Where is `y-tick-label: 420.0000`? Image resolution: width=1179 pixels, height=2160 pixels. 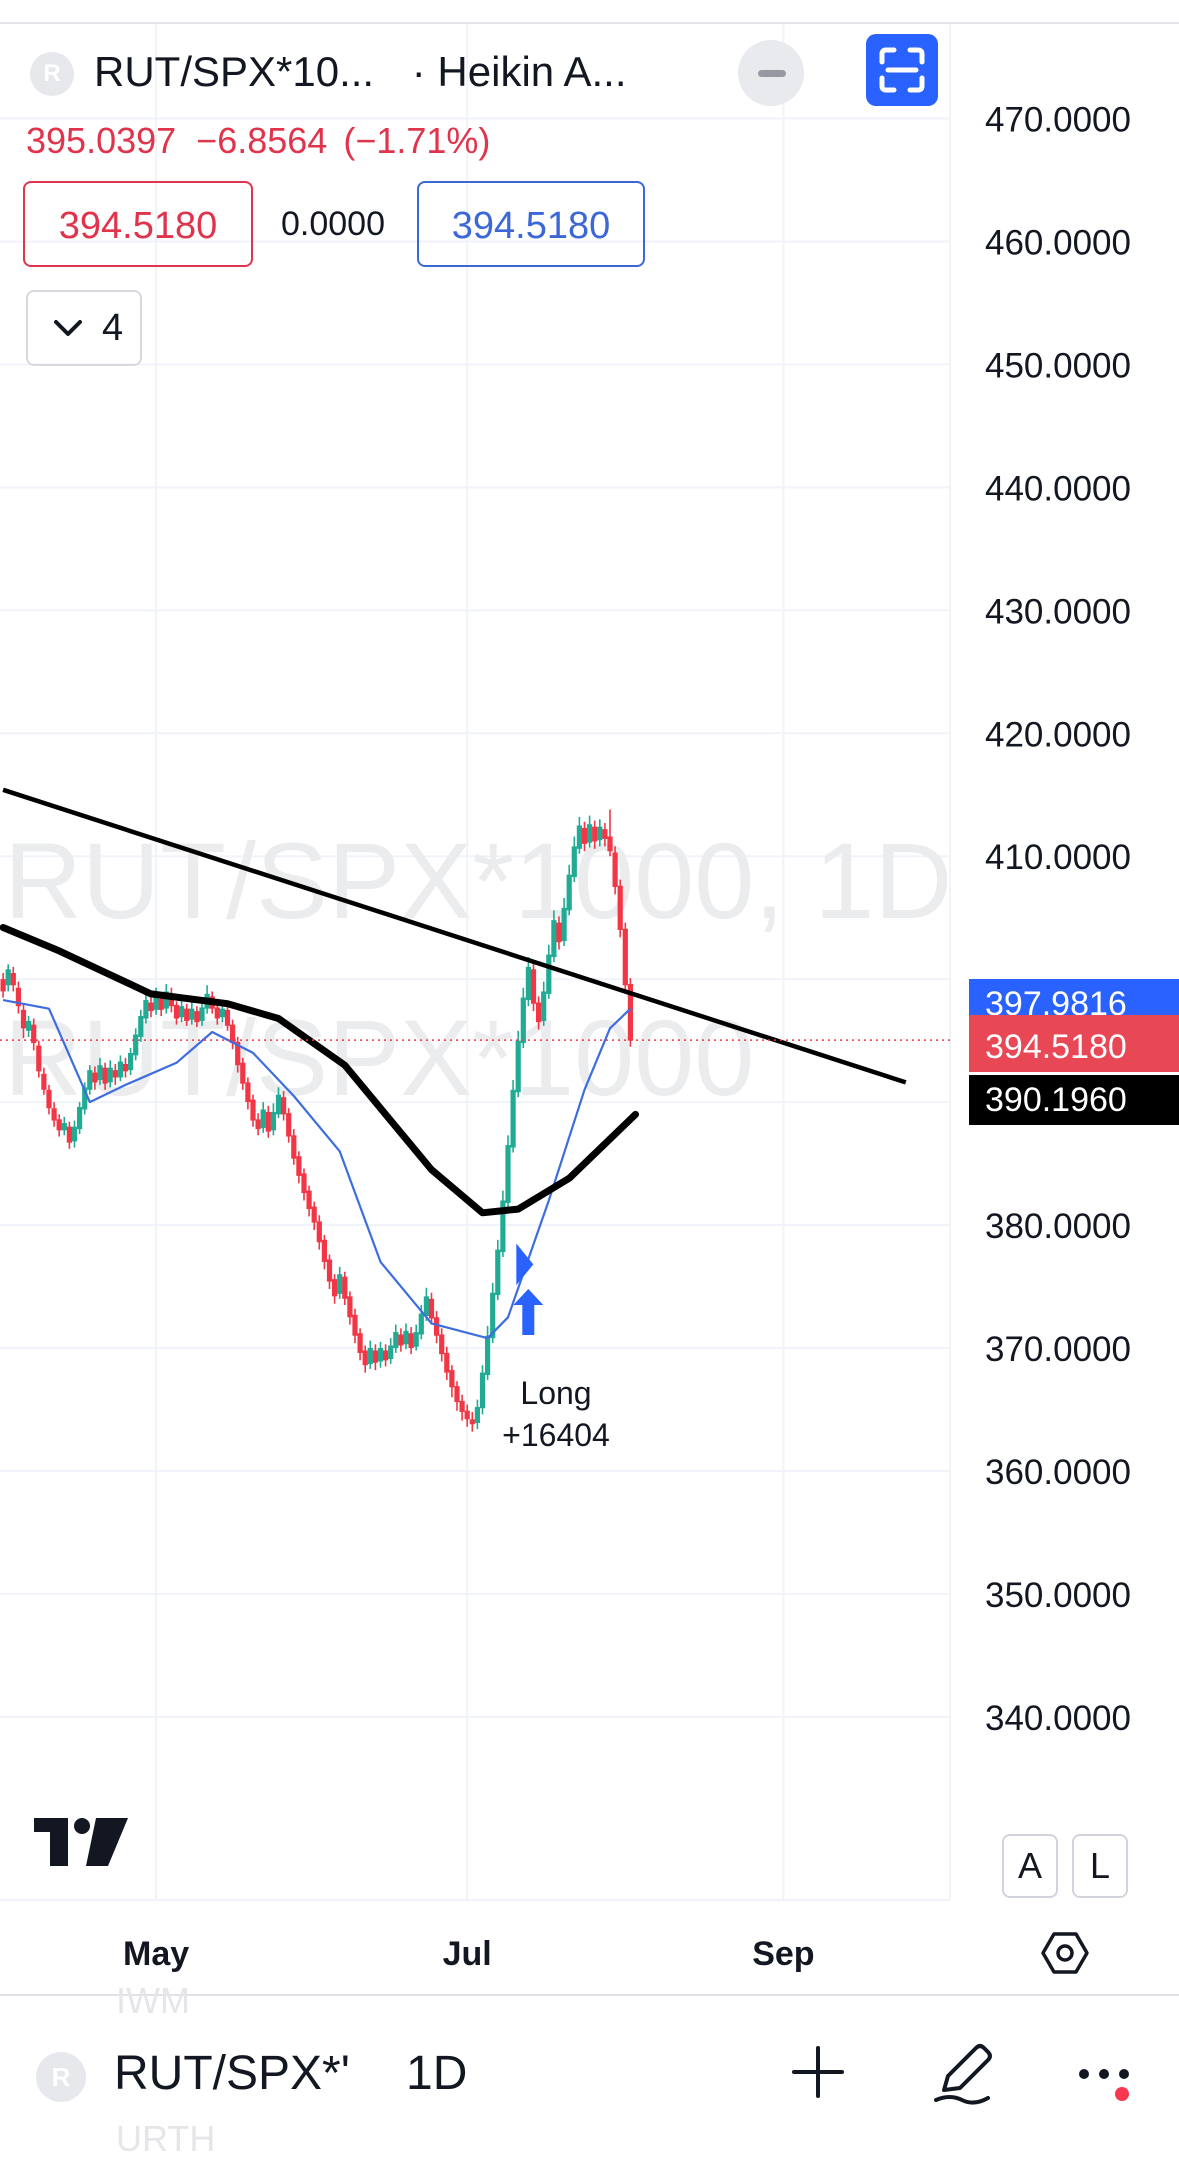 y-tick-label: 420.0000 is located at coordinates (1058, 734).